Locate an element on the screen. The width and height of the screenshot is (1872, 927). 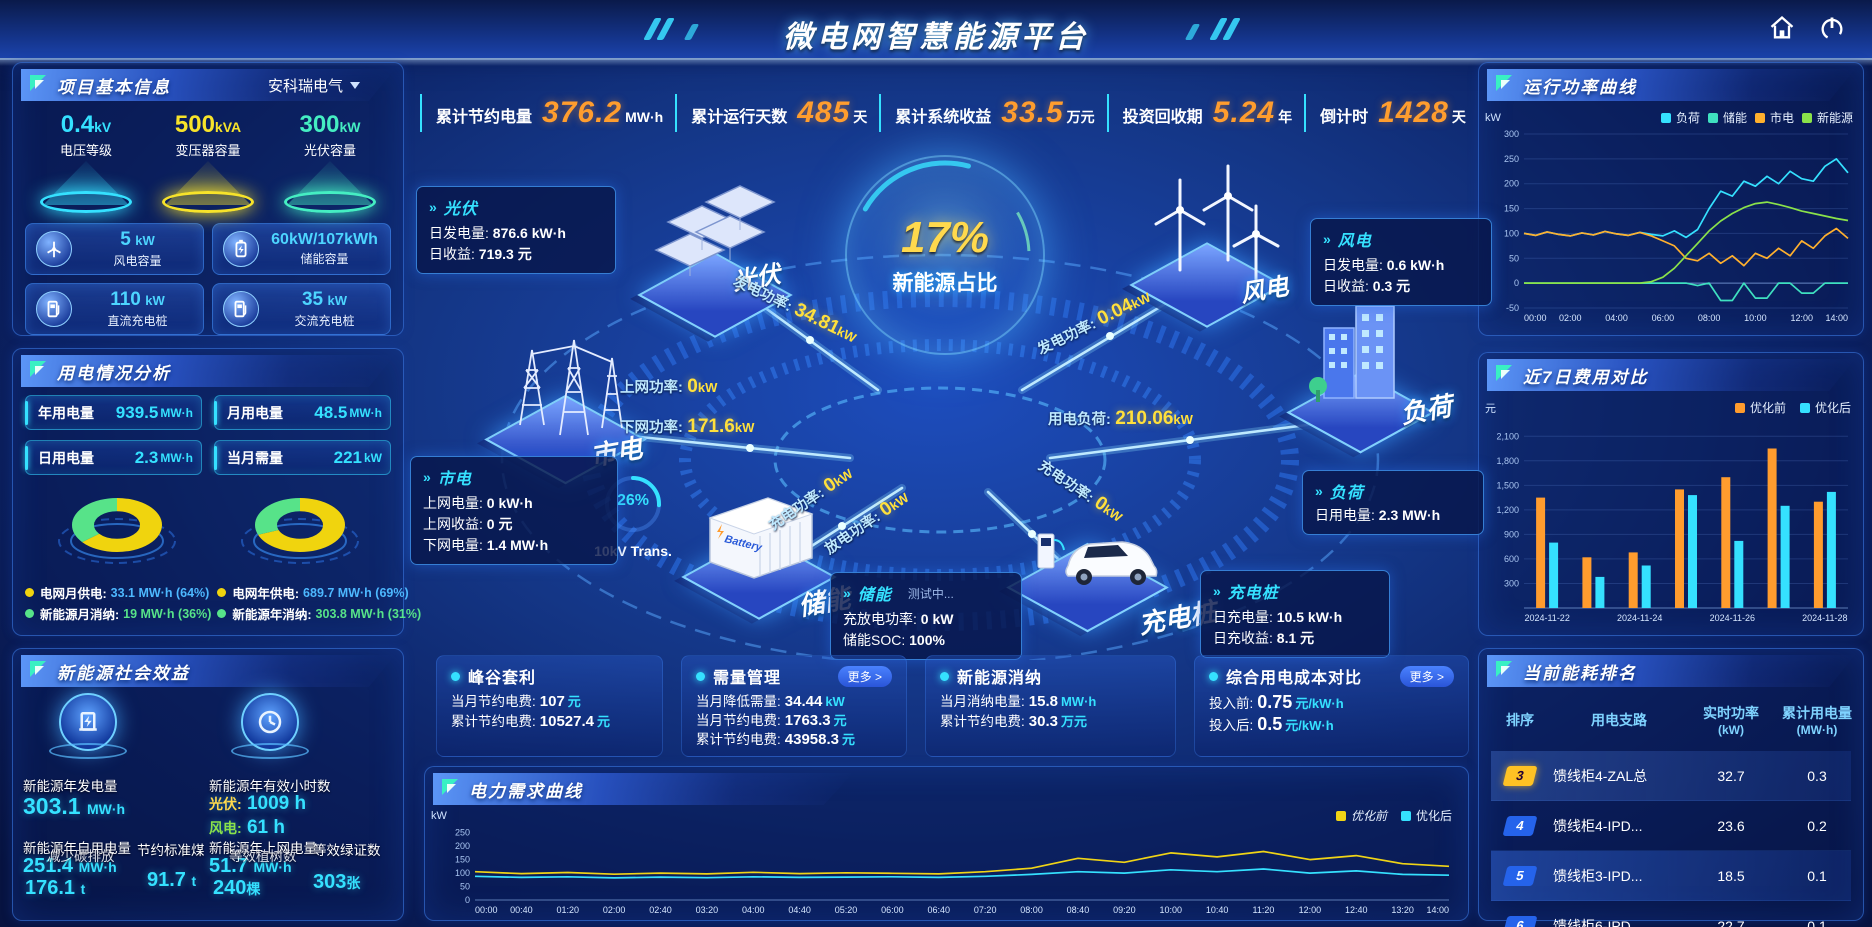
wind-hours: 风电: 61 h is located at coordinates (247, 827).